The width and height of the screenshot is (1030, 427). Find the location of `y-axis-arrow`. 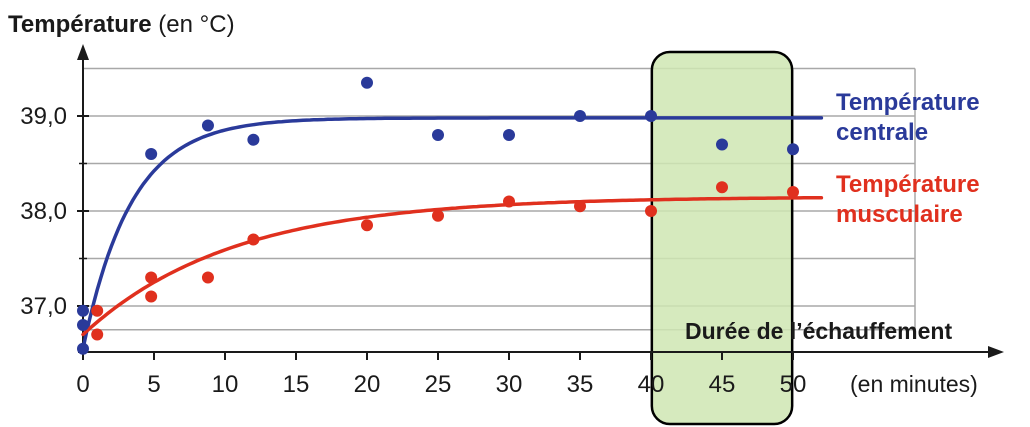

y-axis-arrow is located at coordinates (83, 52).